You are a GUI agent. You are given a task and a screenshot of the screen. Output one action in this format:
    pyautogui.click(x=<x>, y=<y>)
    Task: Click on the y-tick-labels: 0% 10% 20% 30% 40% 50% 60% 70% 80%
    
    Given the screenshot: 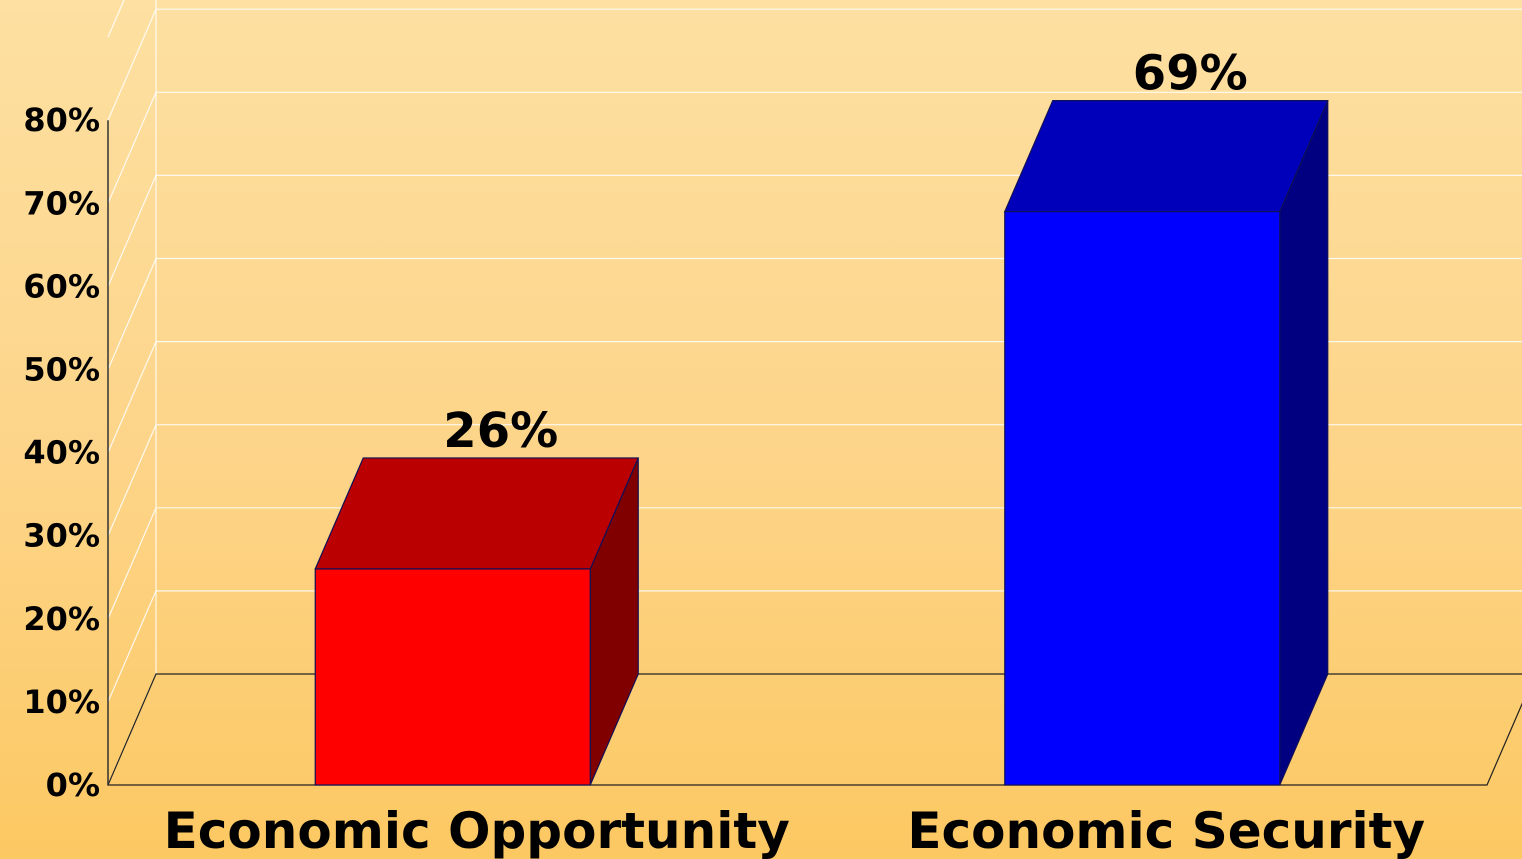 What is the action you would take?
    pyautogui.click(x=61, y=452)
    